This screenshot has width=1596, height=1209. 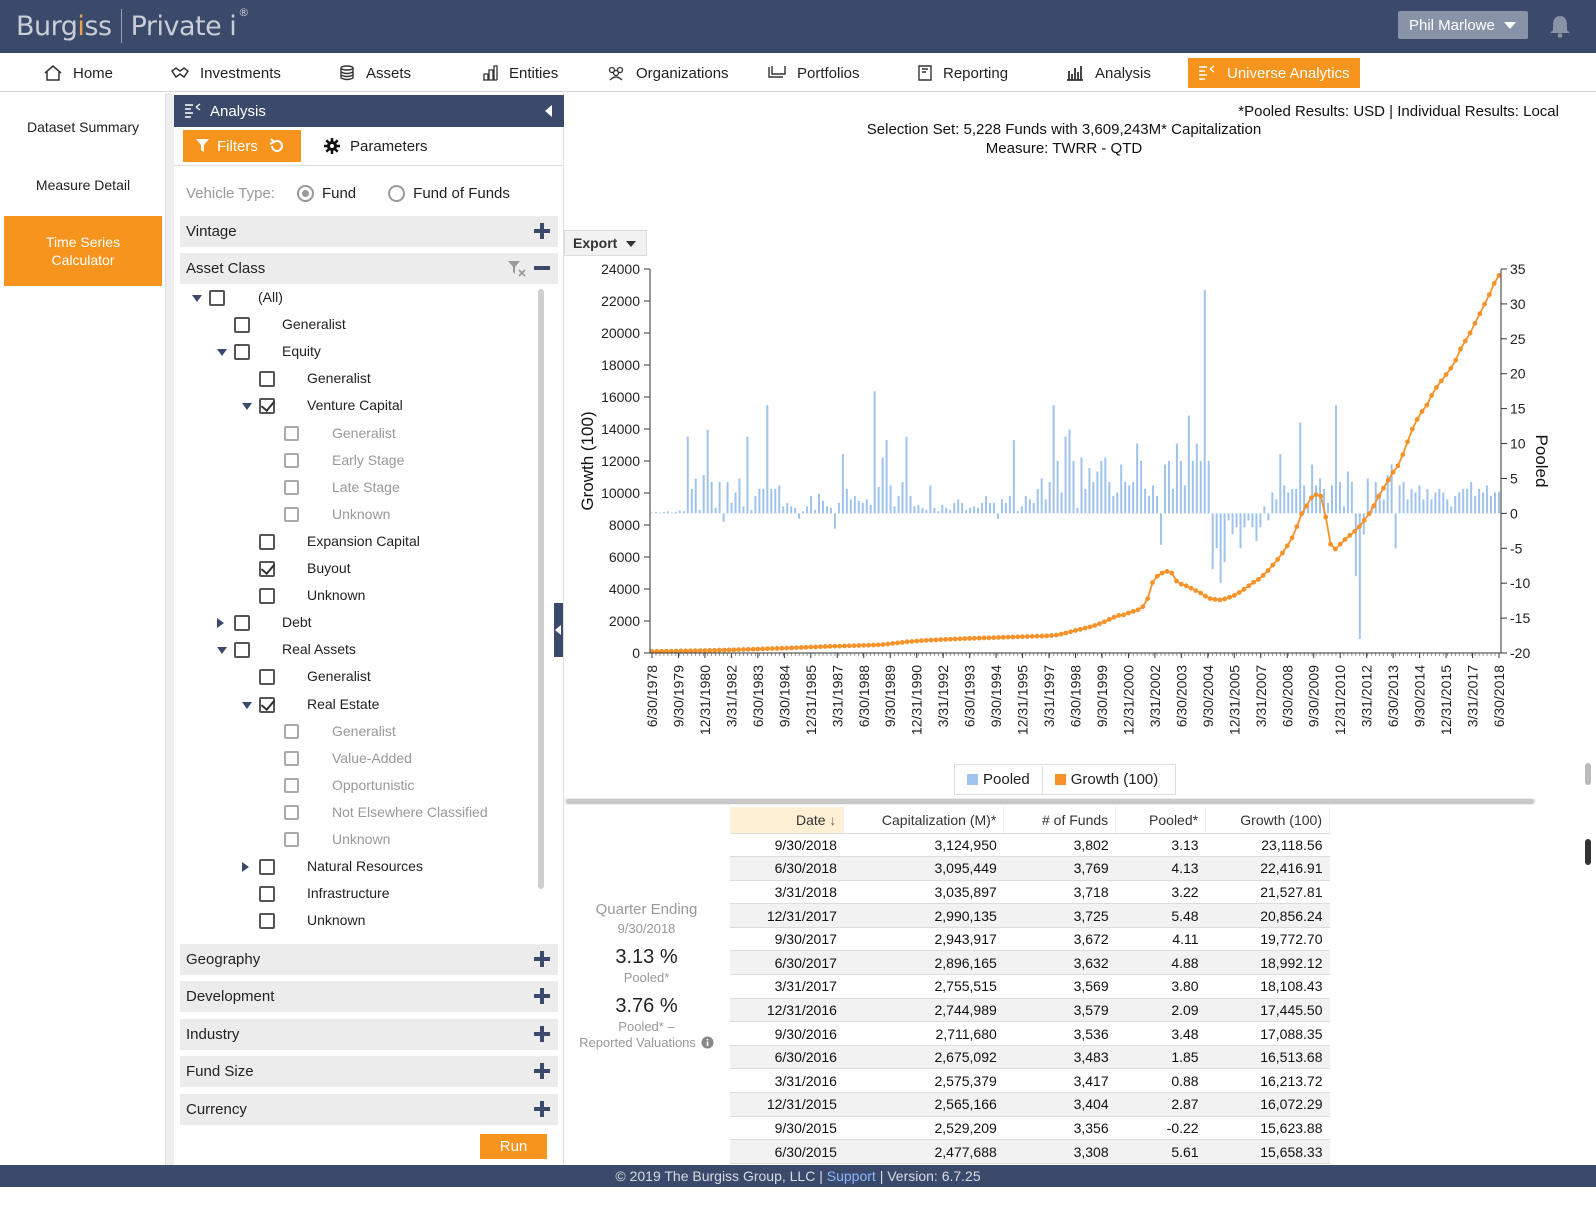 I want to click on filters-tab: Filters, so click(x=242, y=146).